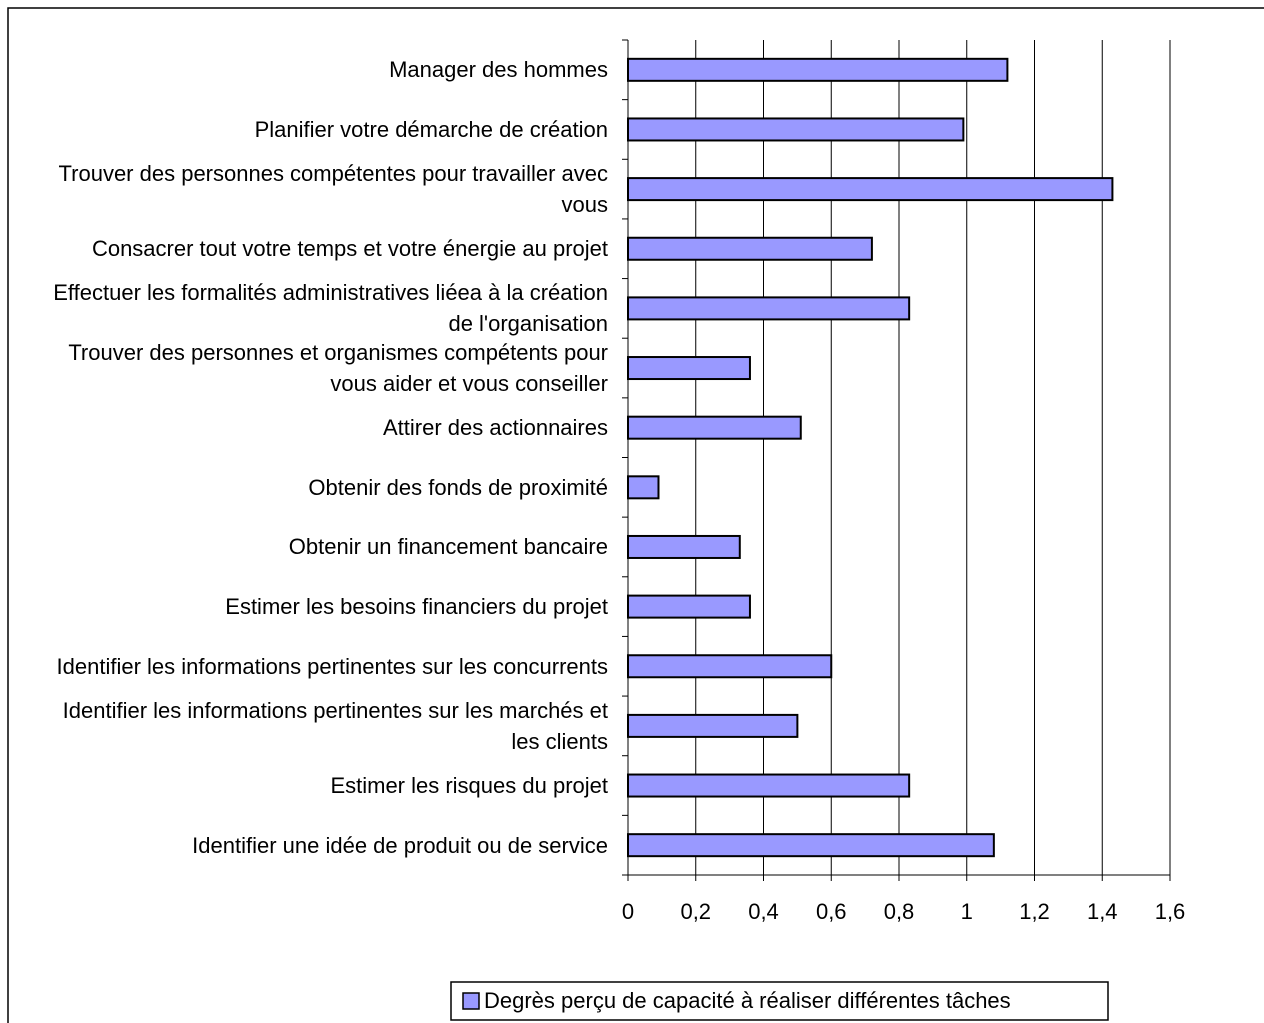 Image resolution: width=1264 pixels, height=1023 pixels. Describe the element at coordinates (1102, 911) in the screenshot. I see `x-tick-label: 1,4` at that location.